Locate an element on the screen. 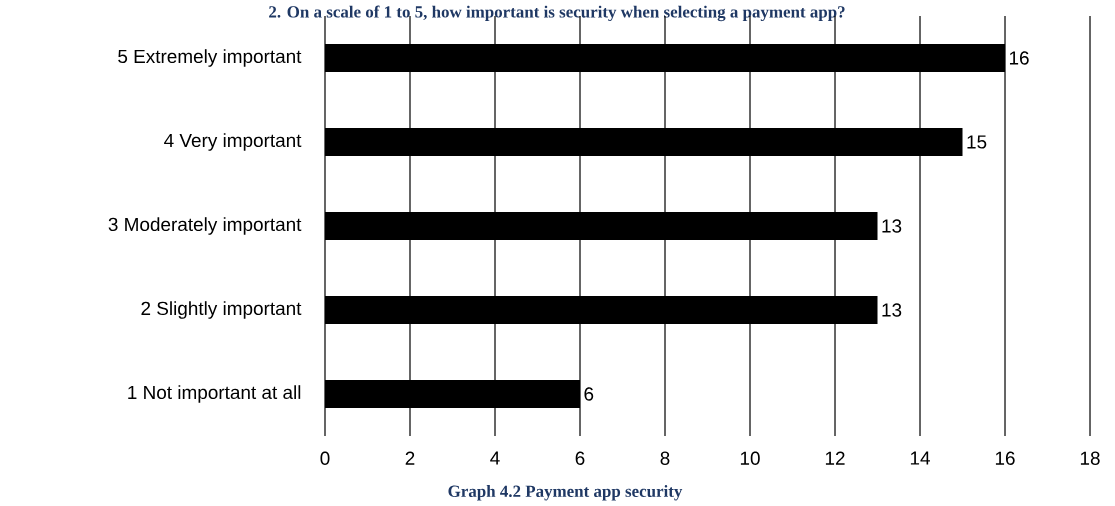 This screenshot has width=1115, height=506. x-tick-label: 4 is located at coordinates (495, 458).